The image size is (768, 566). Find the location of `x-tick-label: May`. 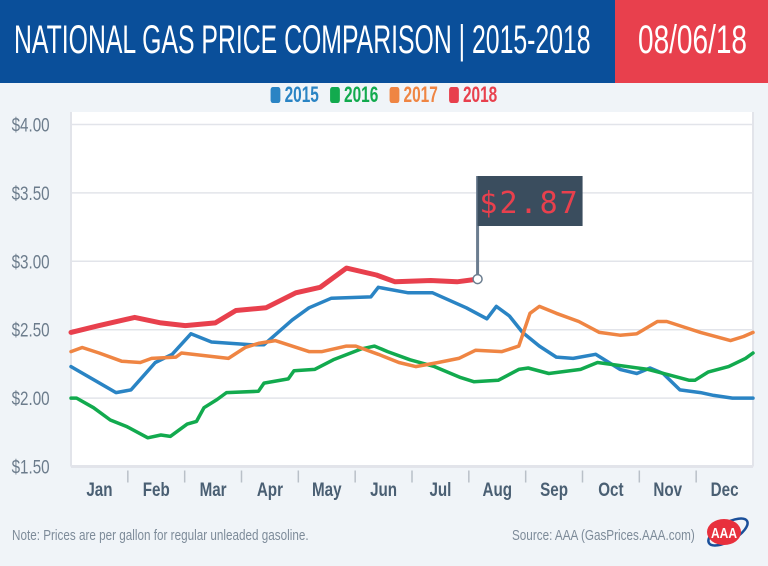

x-tick-label: May is located at coordinates (327, 489).